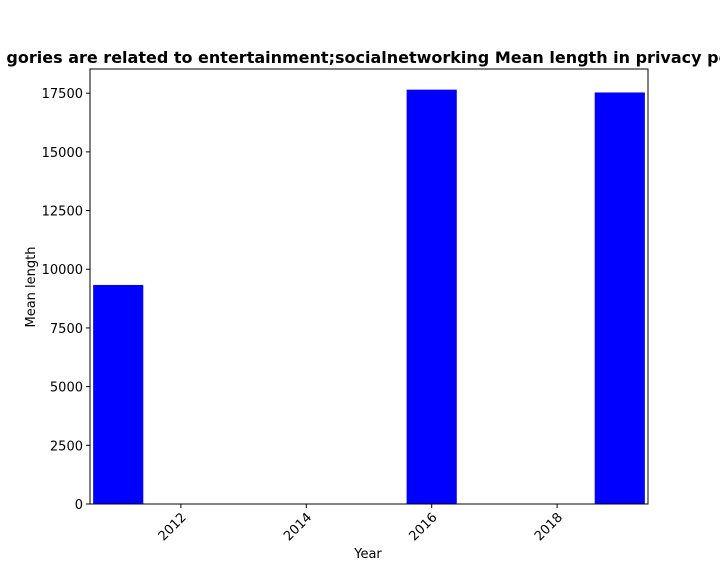 The height and width of the screenshot is (576, 720). Describe the element at coordinates (79, 505) in the screenshot. I see `y-tick-label: 0` at that location.